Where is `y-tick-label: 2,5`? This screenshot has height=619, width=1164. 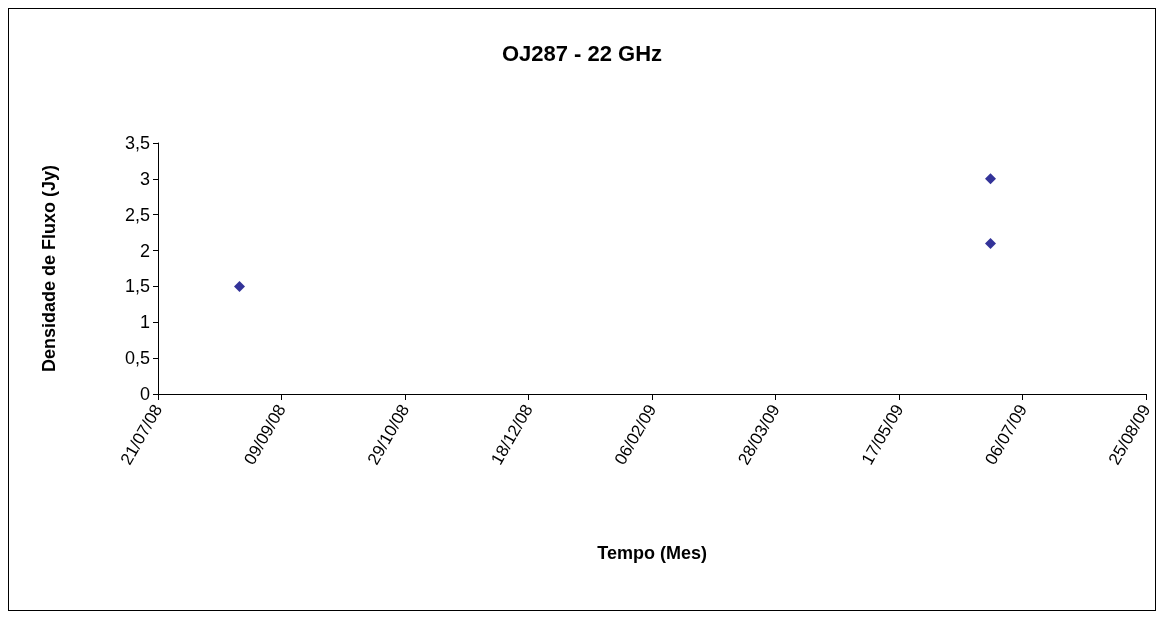
y-tick-label: 2,5 is located at coordinates (137, 214).